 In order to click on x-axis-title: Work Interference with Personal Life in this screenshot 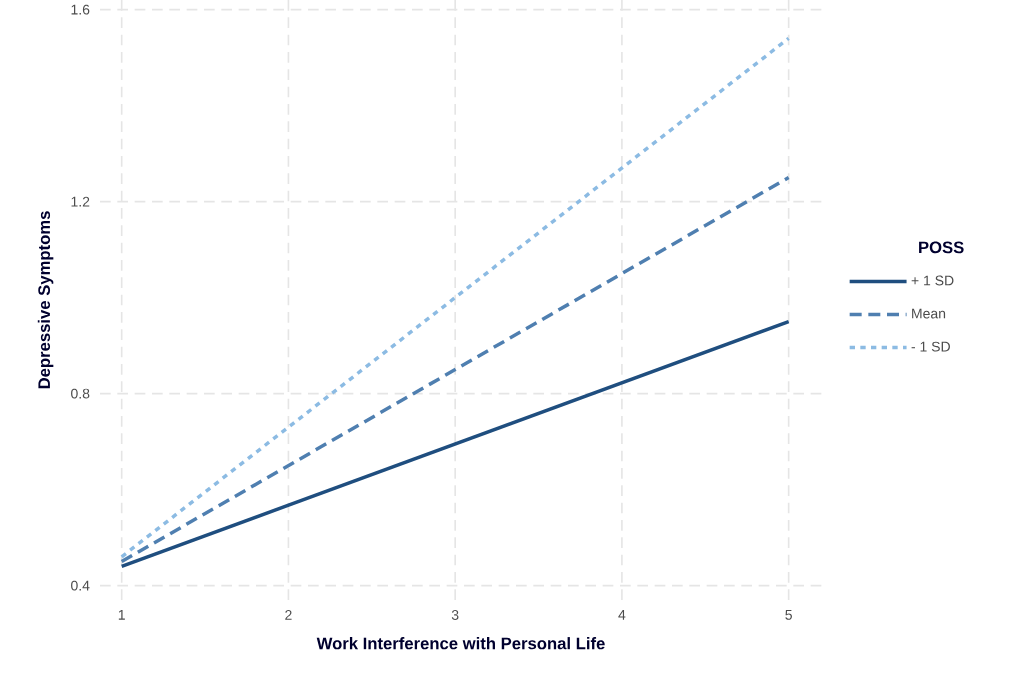, I will do `click(460, 643)`.